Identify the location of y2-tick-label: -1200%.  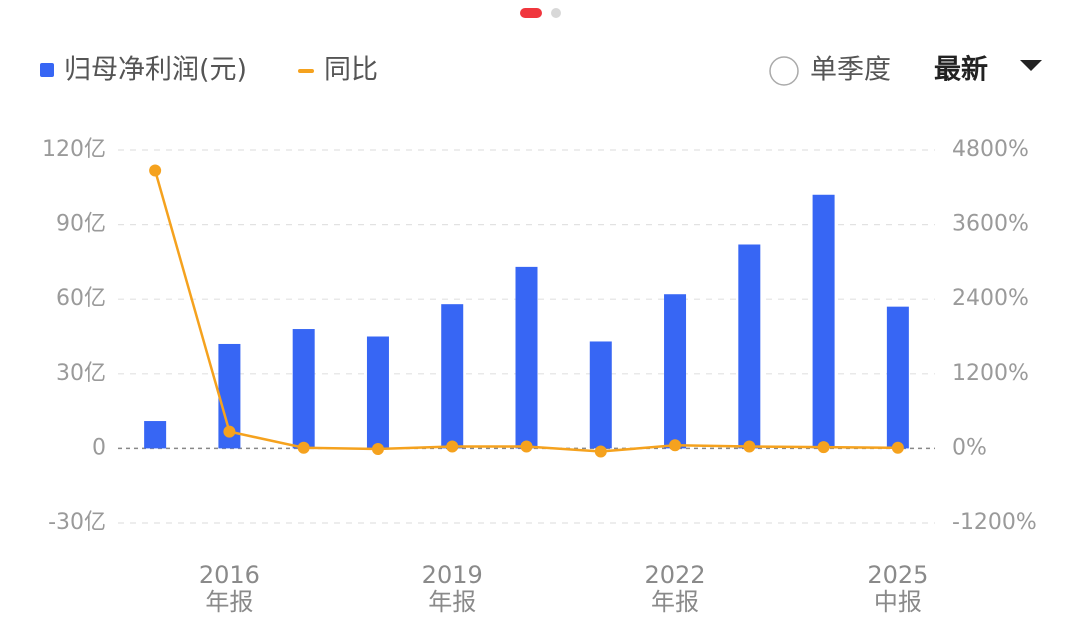
(994, 522).